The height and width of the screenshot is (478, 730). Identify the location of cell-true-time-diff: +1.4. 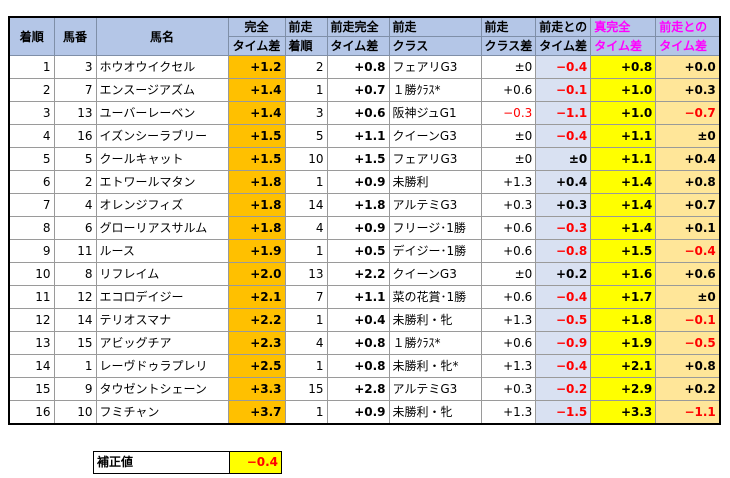
(623, 228).